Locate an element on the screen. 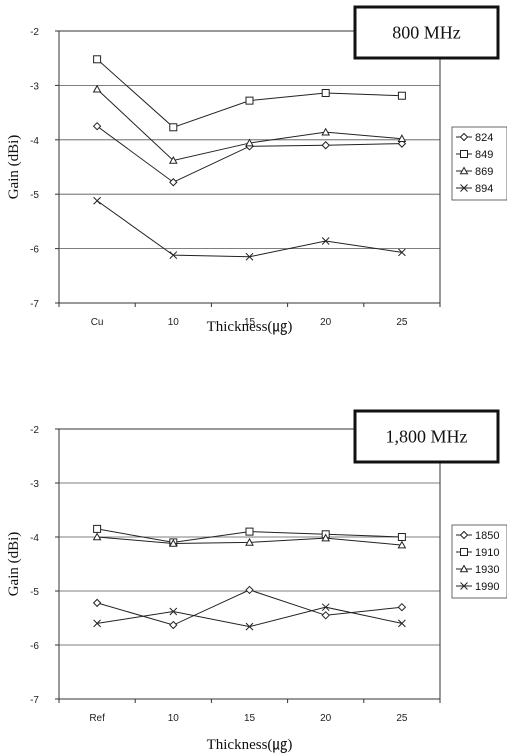 This screenshot has height=754, width=507. x-tick-label: Ref is located at coordinates (97, 718).